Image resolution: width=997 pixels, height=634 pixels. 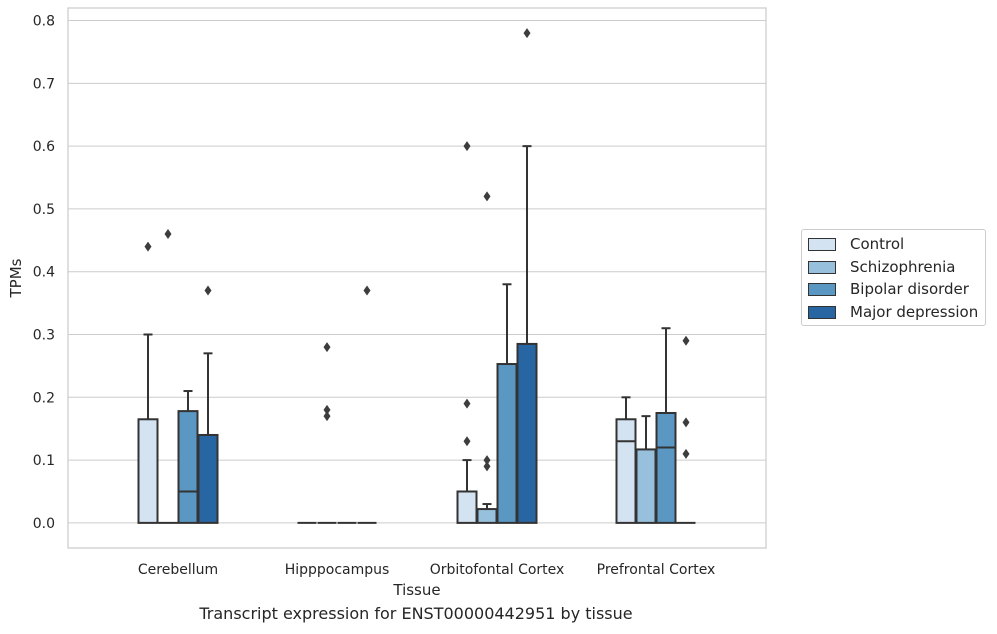 I want to click on legend-label-control: Control, so click(x=877, y=244).